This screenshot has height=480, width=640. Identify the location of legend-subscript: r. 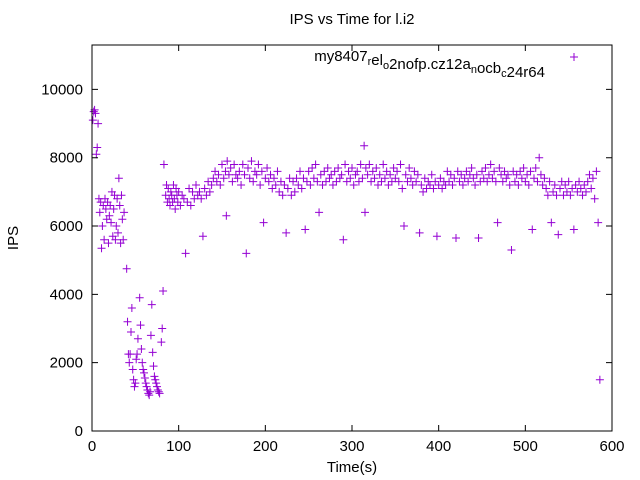
(370, 62).